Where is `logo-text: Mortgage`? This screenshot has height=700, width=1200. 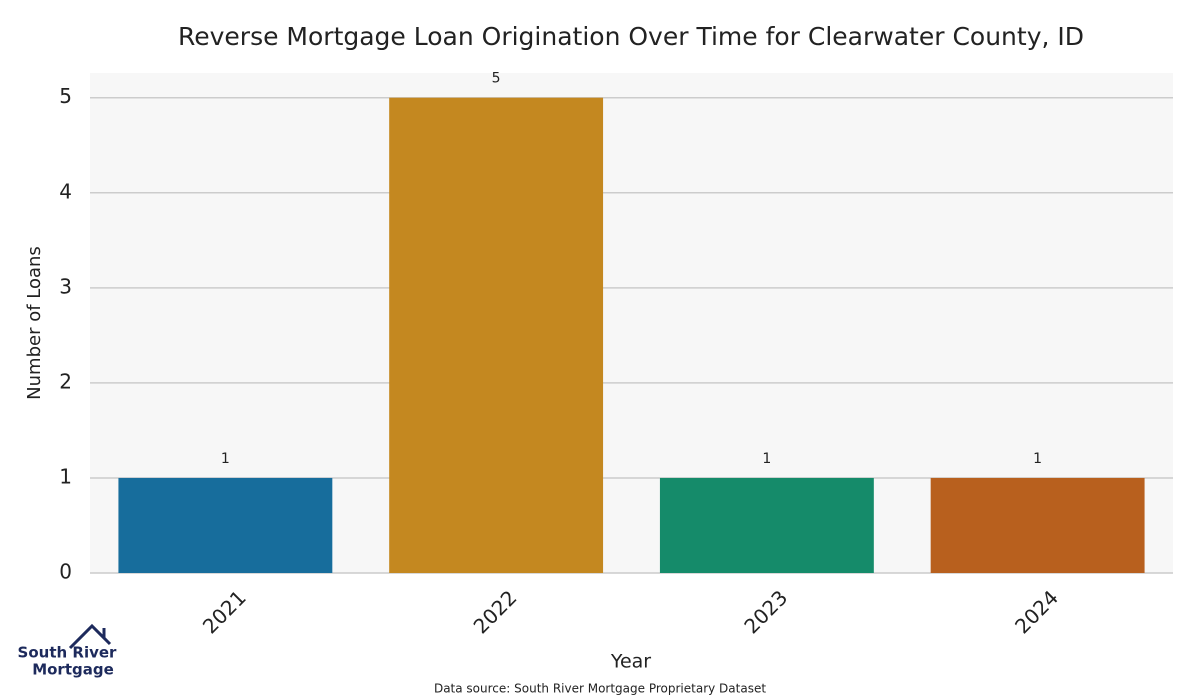
logo-text: Mortgage is located at coordinates (73, 670).